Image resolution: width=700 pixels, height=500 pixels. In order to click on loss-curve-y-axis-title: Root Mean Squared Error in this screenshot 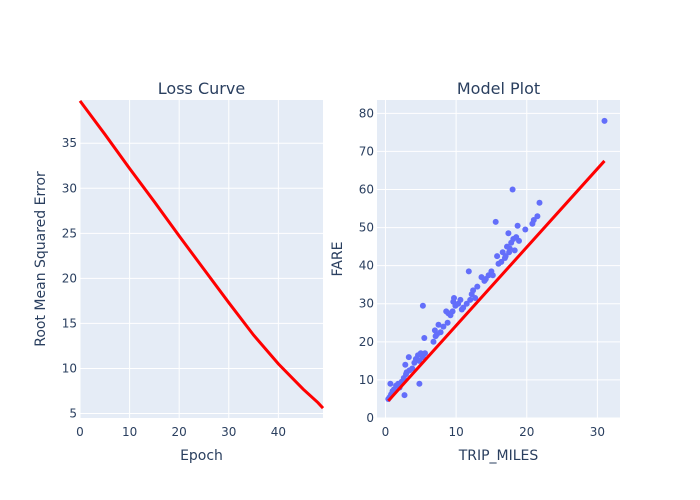, I will do `click(41, 259)`.